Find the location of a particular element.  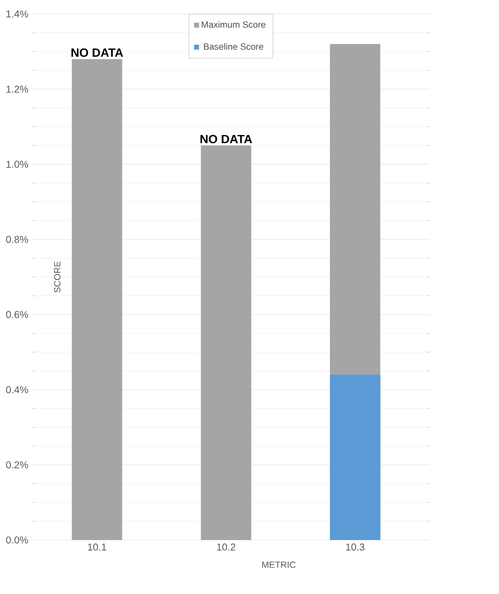

y-tick-label: 0.6% is located at coordinates (17, 314).